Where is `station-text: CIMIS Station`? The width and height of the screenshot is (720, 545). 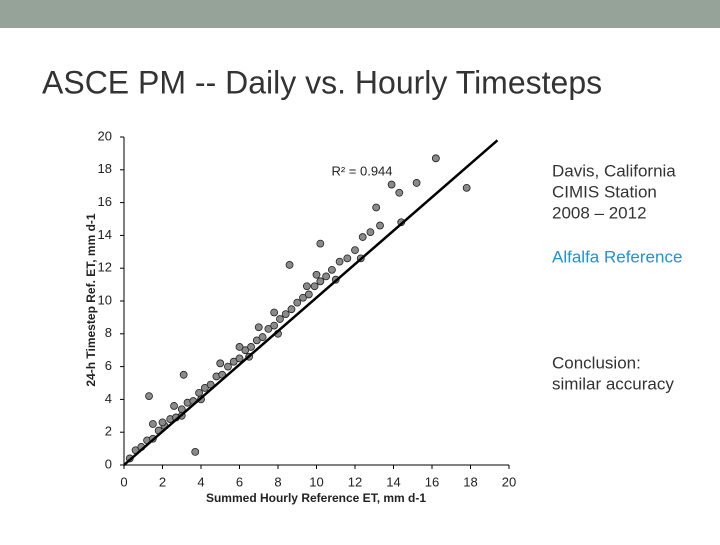
station-text: CIMIS Station is located at coordinates (604, 191).